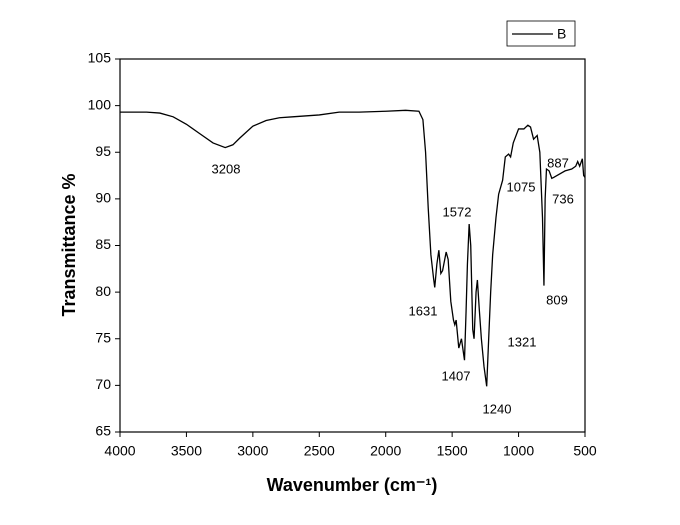 Image resolution: width=680 pixels, height=525 pixels. I want to click on y-tick-label: 75, so click(103, 337).